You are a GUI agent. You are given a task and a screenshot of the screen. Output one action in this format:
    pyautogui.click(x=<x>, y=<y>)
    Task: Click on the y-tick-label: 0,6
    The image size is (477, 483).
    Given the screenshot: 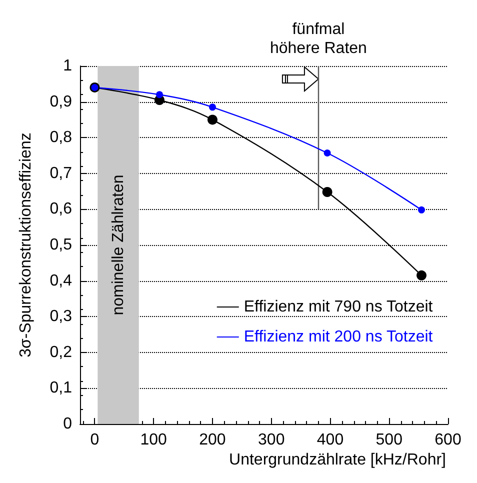 What is the action you would take?
    pyautogui.click(x=61, y=209)
    